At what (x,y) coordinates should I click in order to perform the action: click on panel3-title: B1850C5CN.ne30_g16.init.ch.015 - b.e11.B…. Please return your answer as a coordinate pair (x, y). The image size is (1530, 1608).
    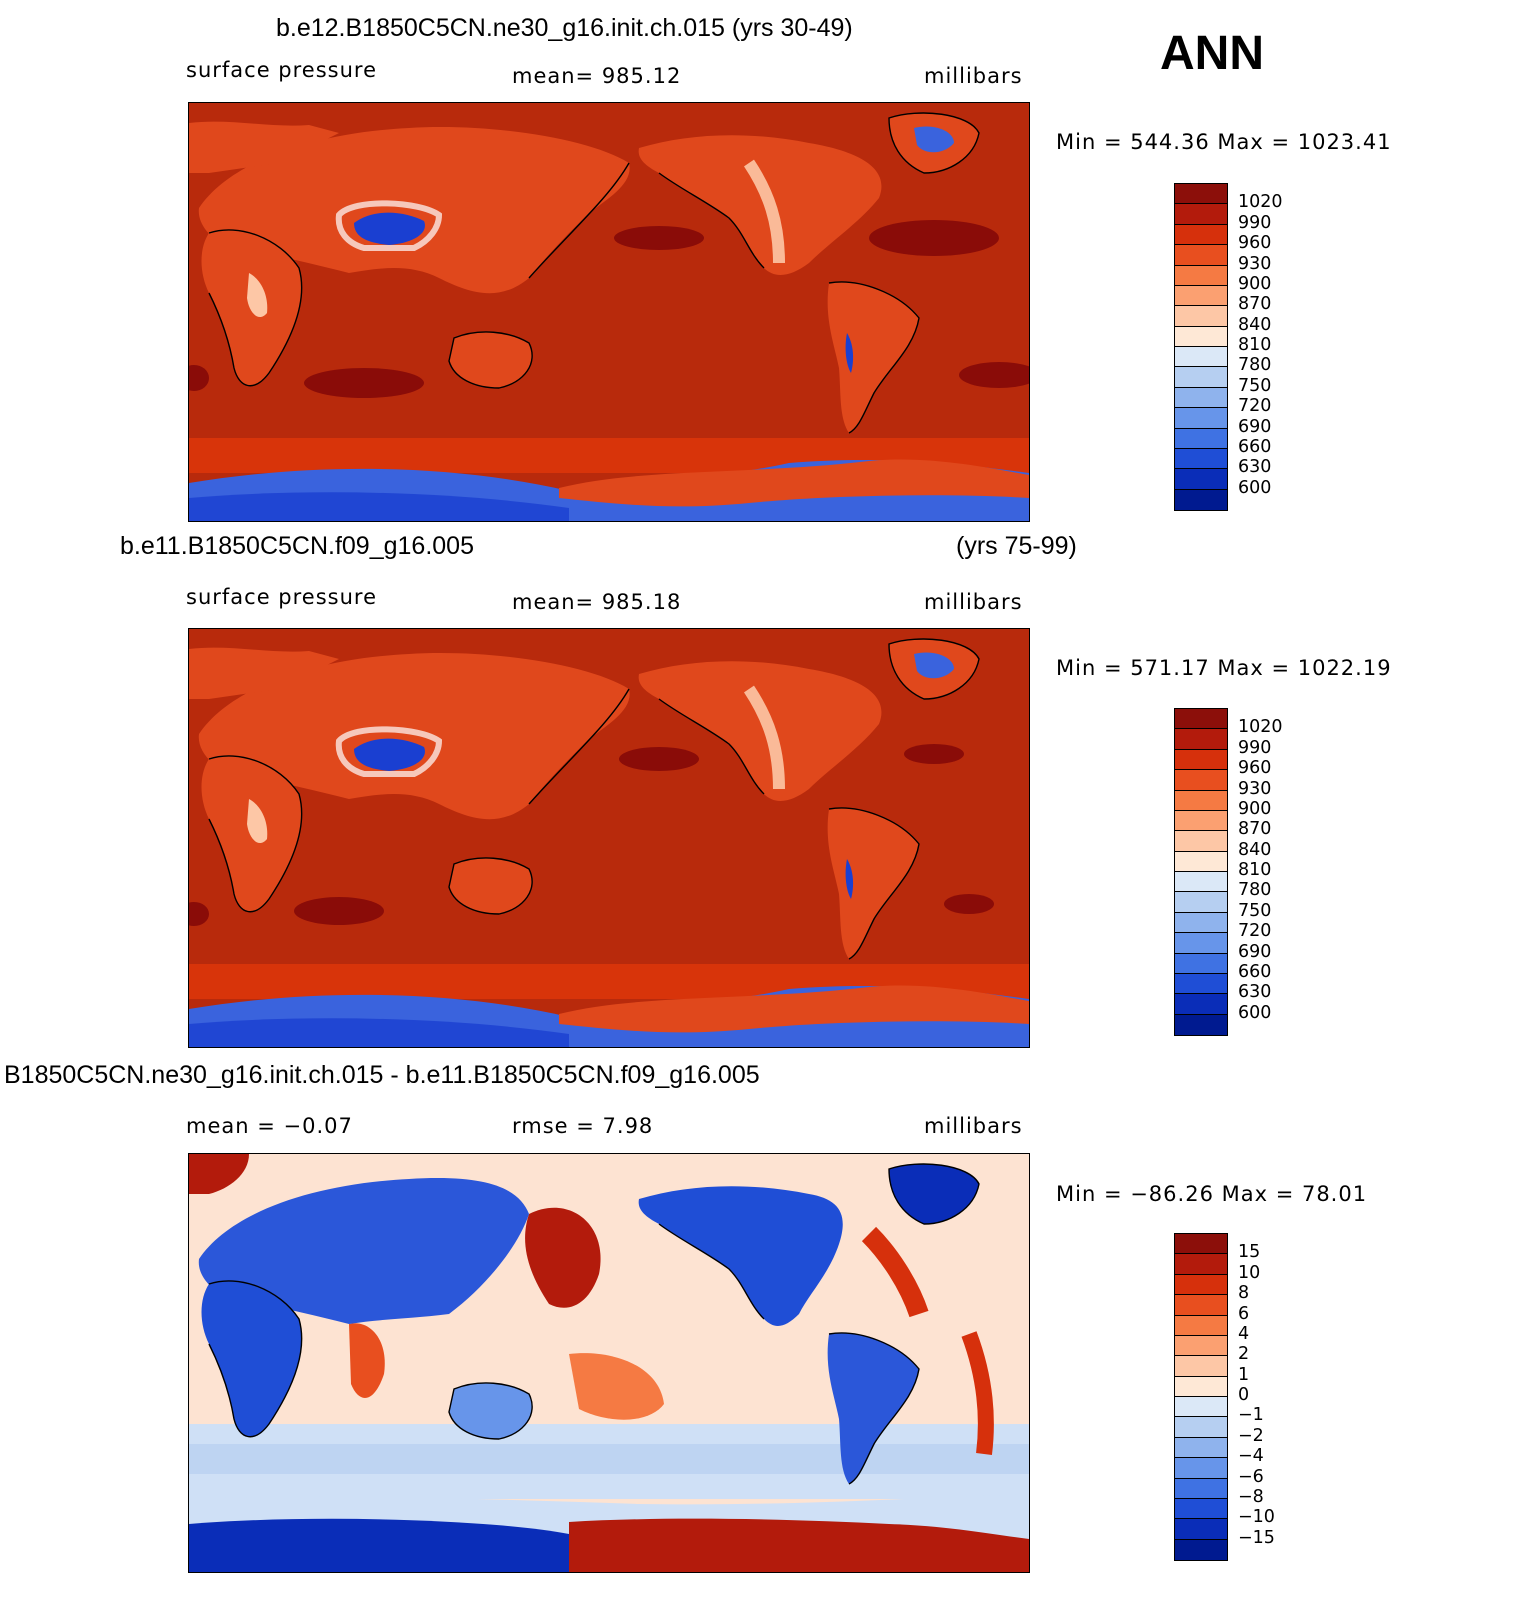
    Looking at the image, I should click on (382, 1075).